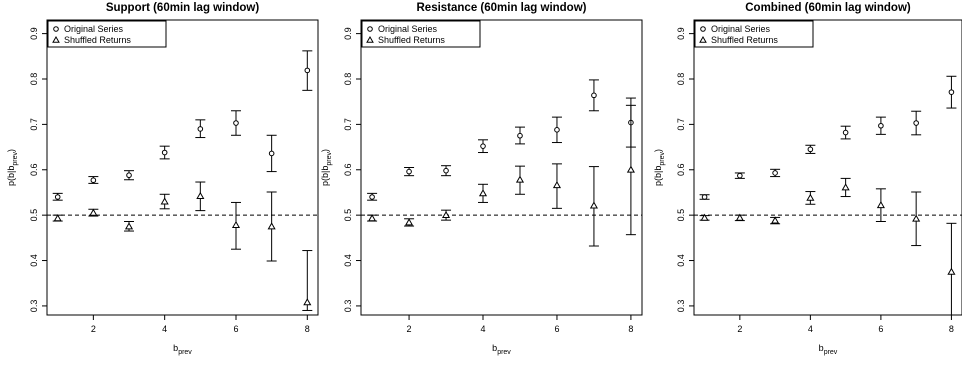 This screenshot has height=367, width=962. What do you see at coordinates (681, 33) in the screenshot?
I see `y-tick-label: 0.9` at bounding box center [681, 33].